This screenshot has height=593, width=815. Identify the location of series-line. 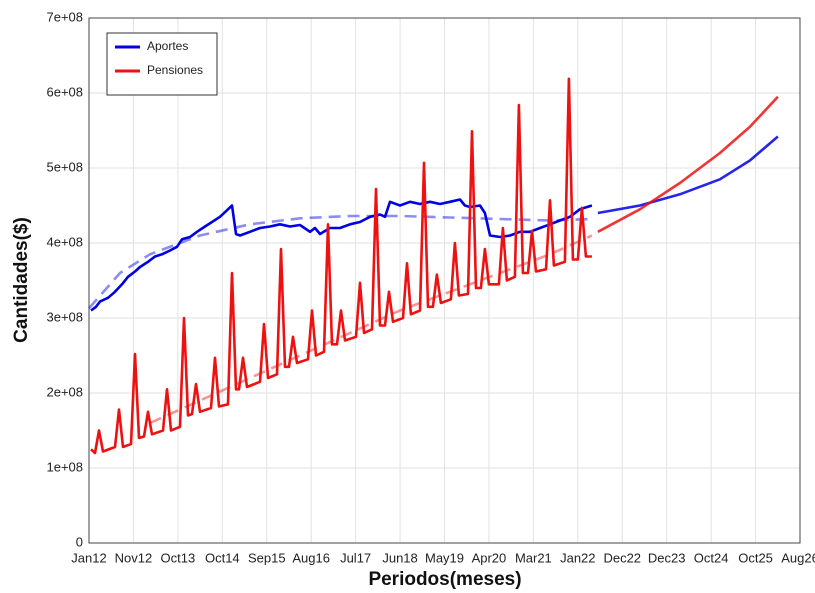
(341, 255).